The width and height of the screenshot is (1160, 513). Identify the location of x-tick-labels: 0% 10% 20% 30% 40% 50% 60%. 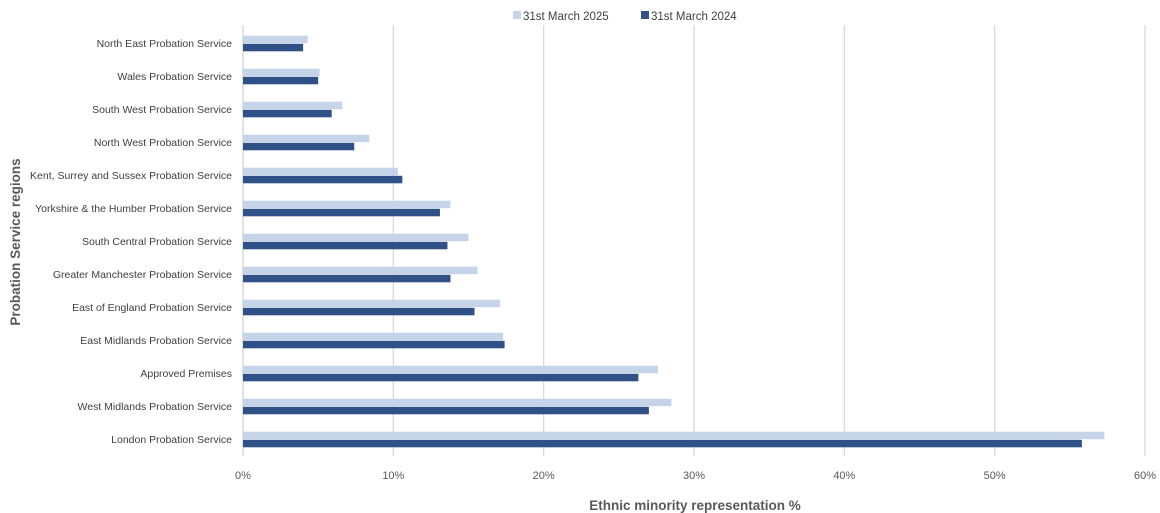
(695, 476).